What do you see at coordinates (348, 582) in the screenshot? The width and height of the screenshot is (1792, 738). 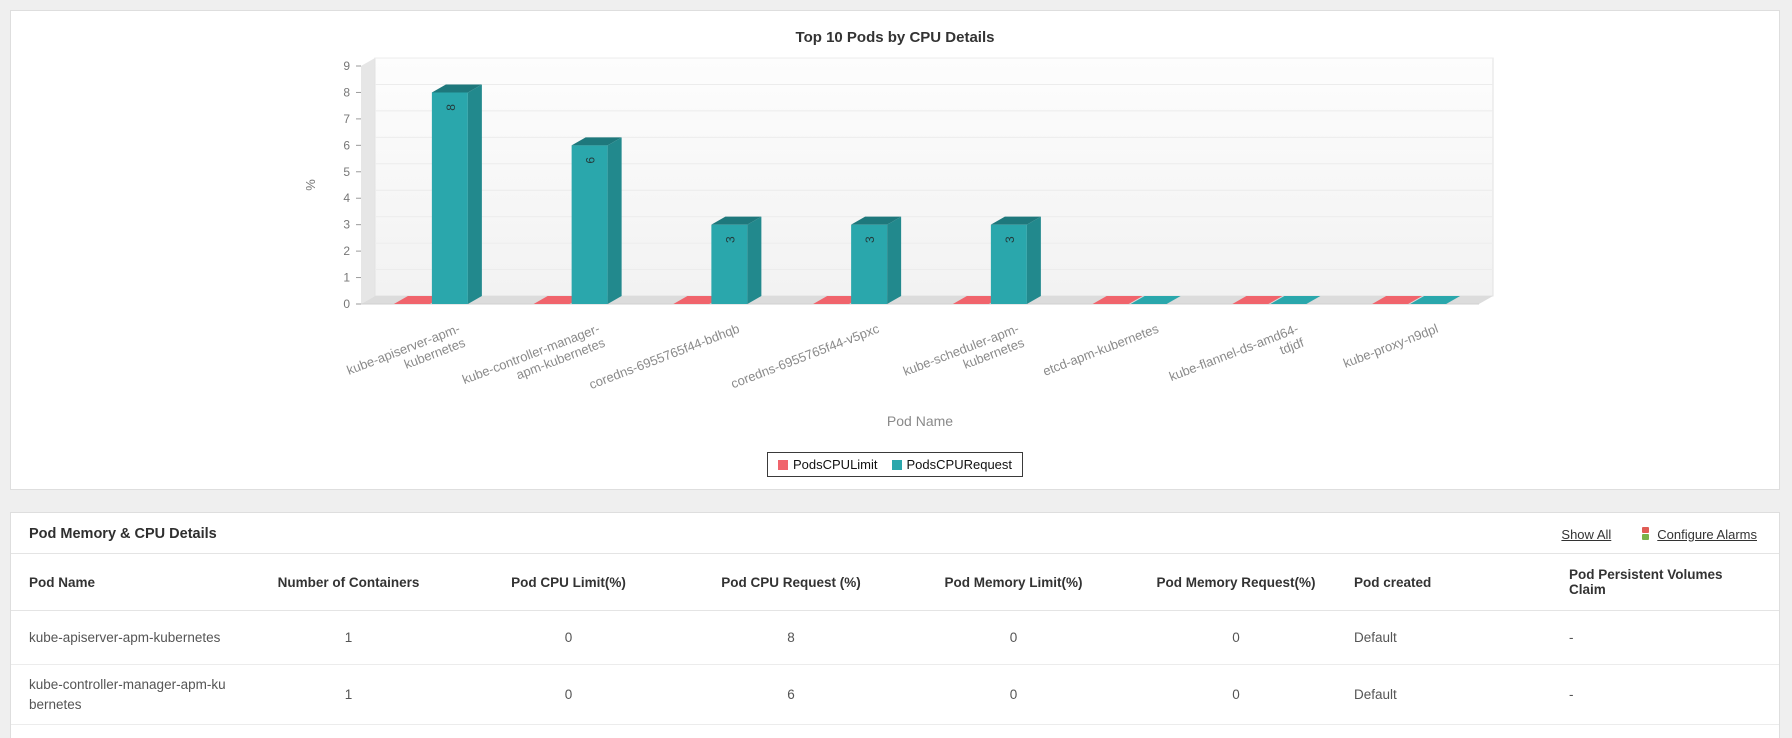 I see `column-header: Number of Containers` at bounding box center [348, 582].